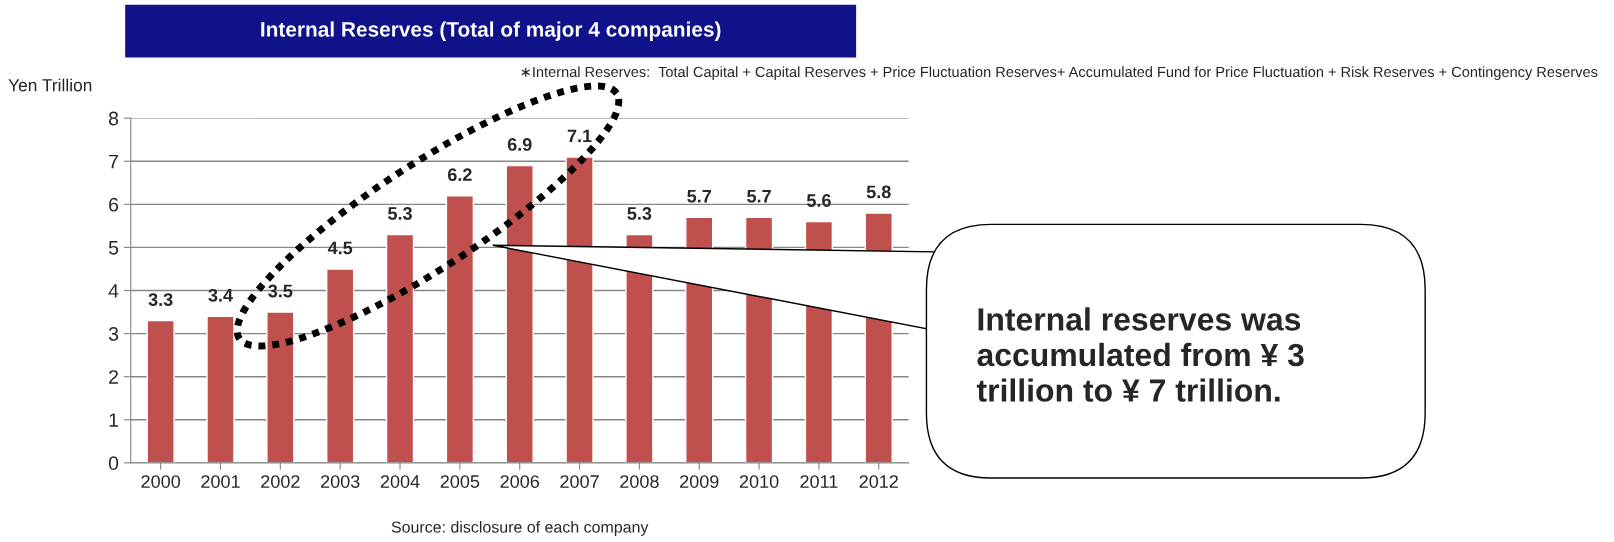 The width and height of the screenshot is (1614, 542). I want to click on data-label: 6.9, so click(519, 144).